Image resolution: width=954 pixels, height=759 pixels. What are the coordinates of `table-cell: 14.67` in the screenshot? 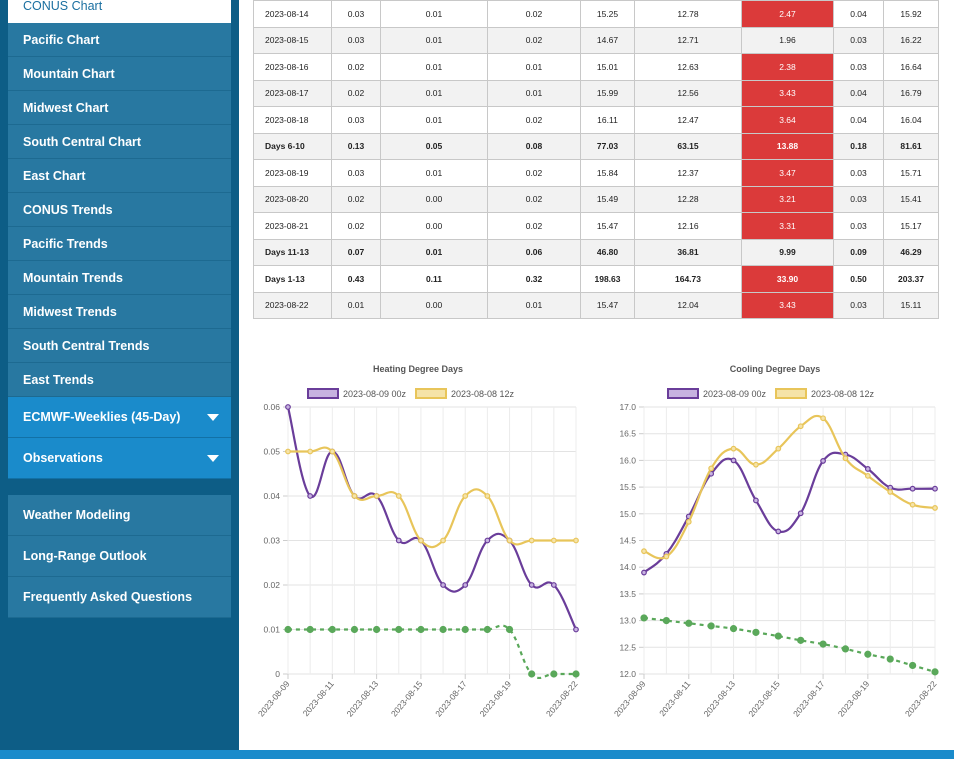 It's located at (607, 40).